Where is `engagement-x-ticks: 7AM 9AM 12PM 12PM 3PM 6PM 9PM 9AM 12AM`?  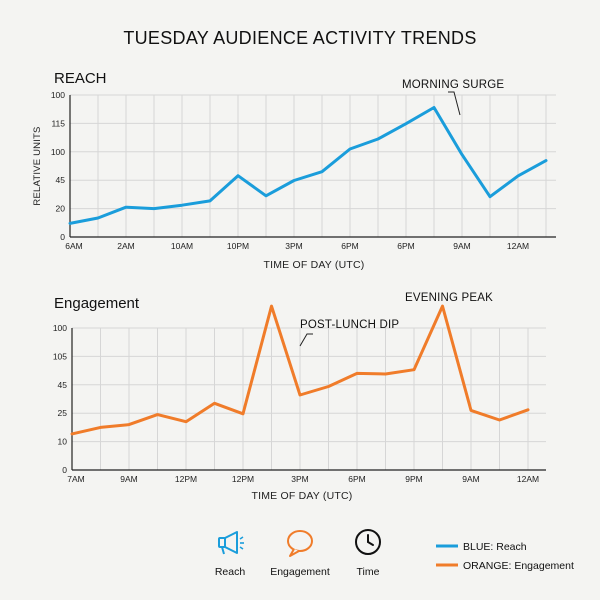
engagement-x-ticks: 7AM 9AM 12PM 12PM 3PM 6PM 9PM 9AM 12AM is located at coordinates (303, 479).